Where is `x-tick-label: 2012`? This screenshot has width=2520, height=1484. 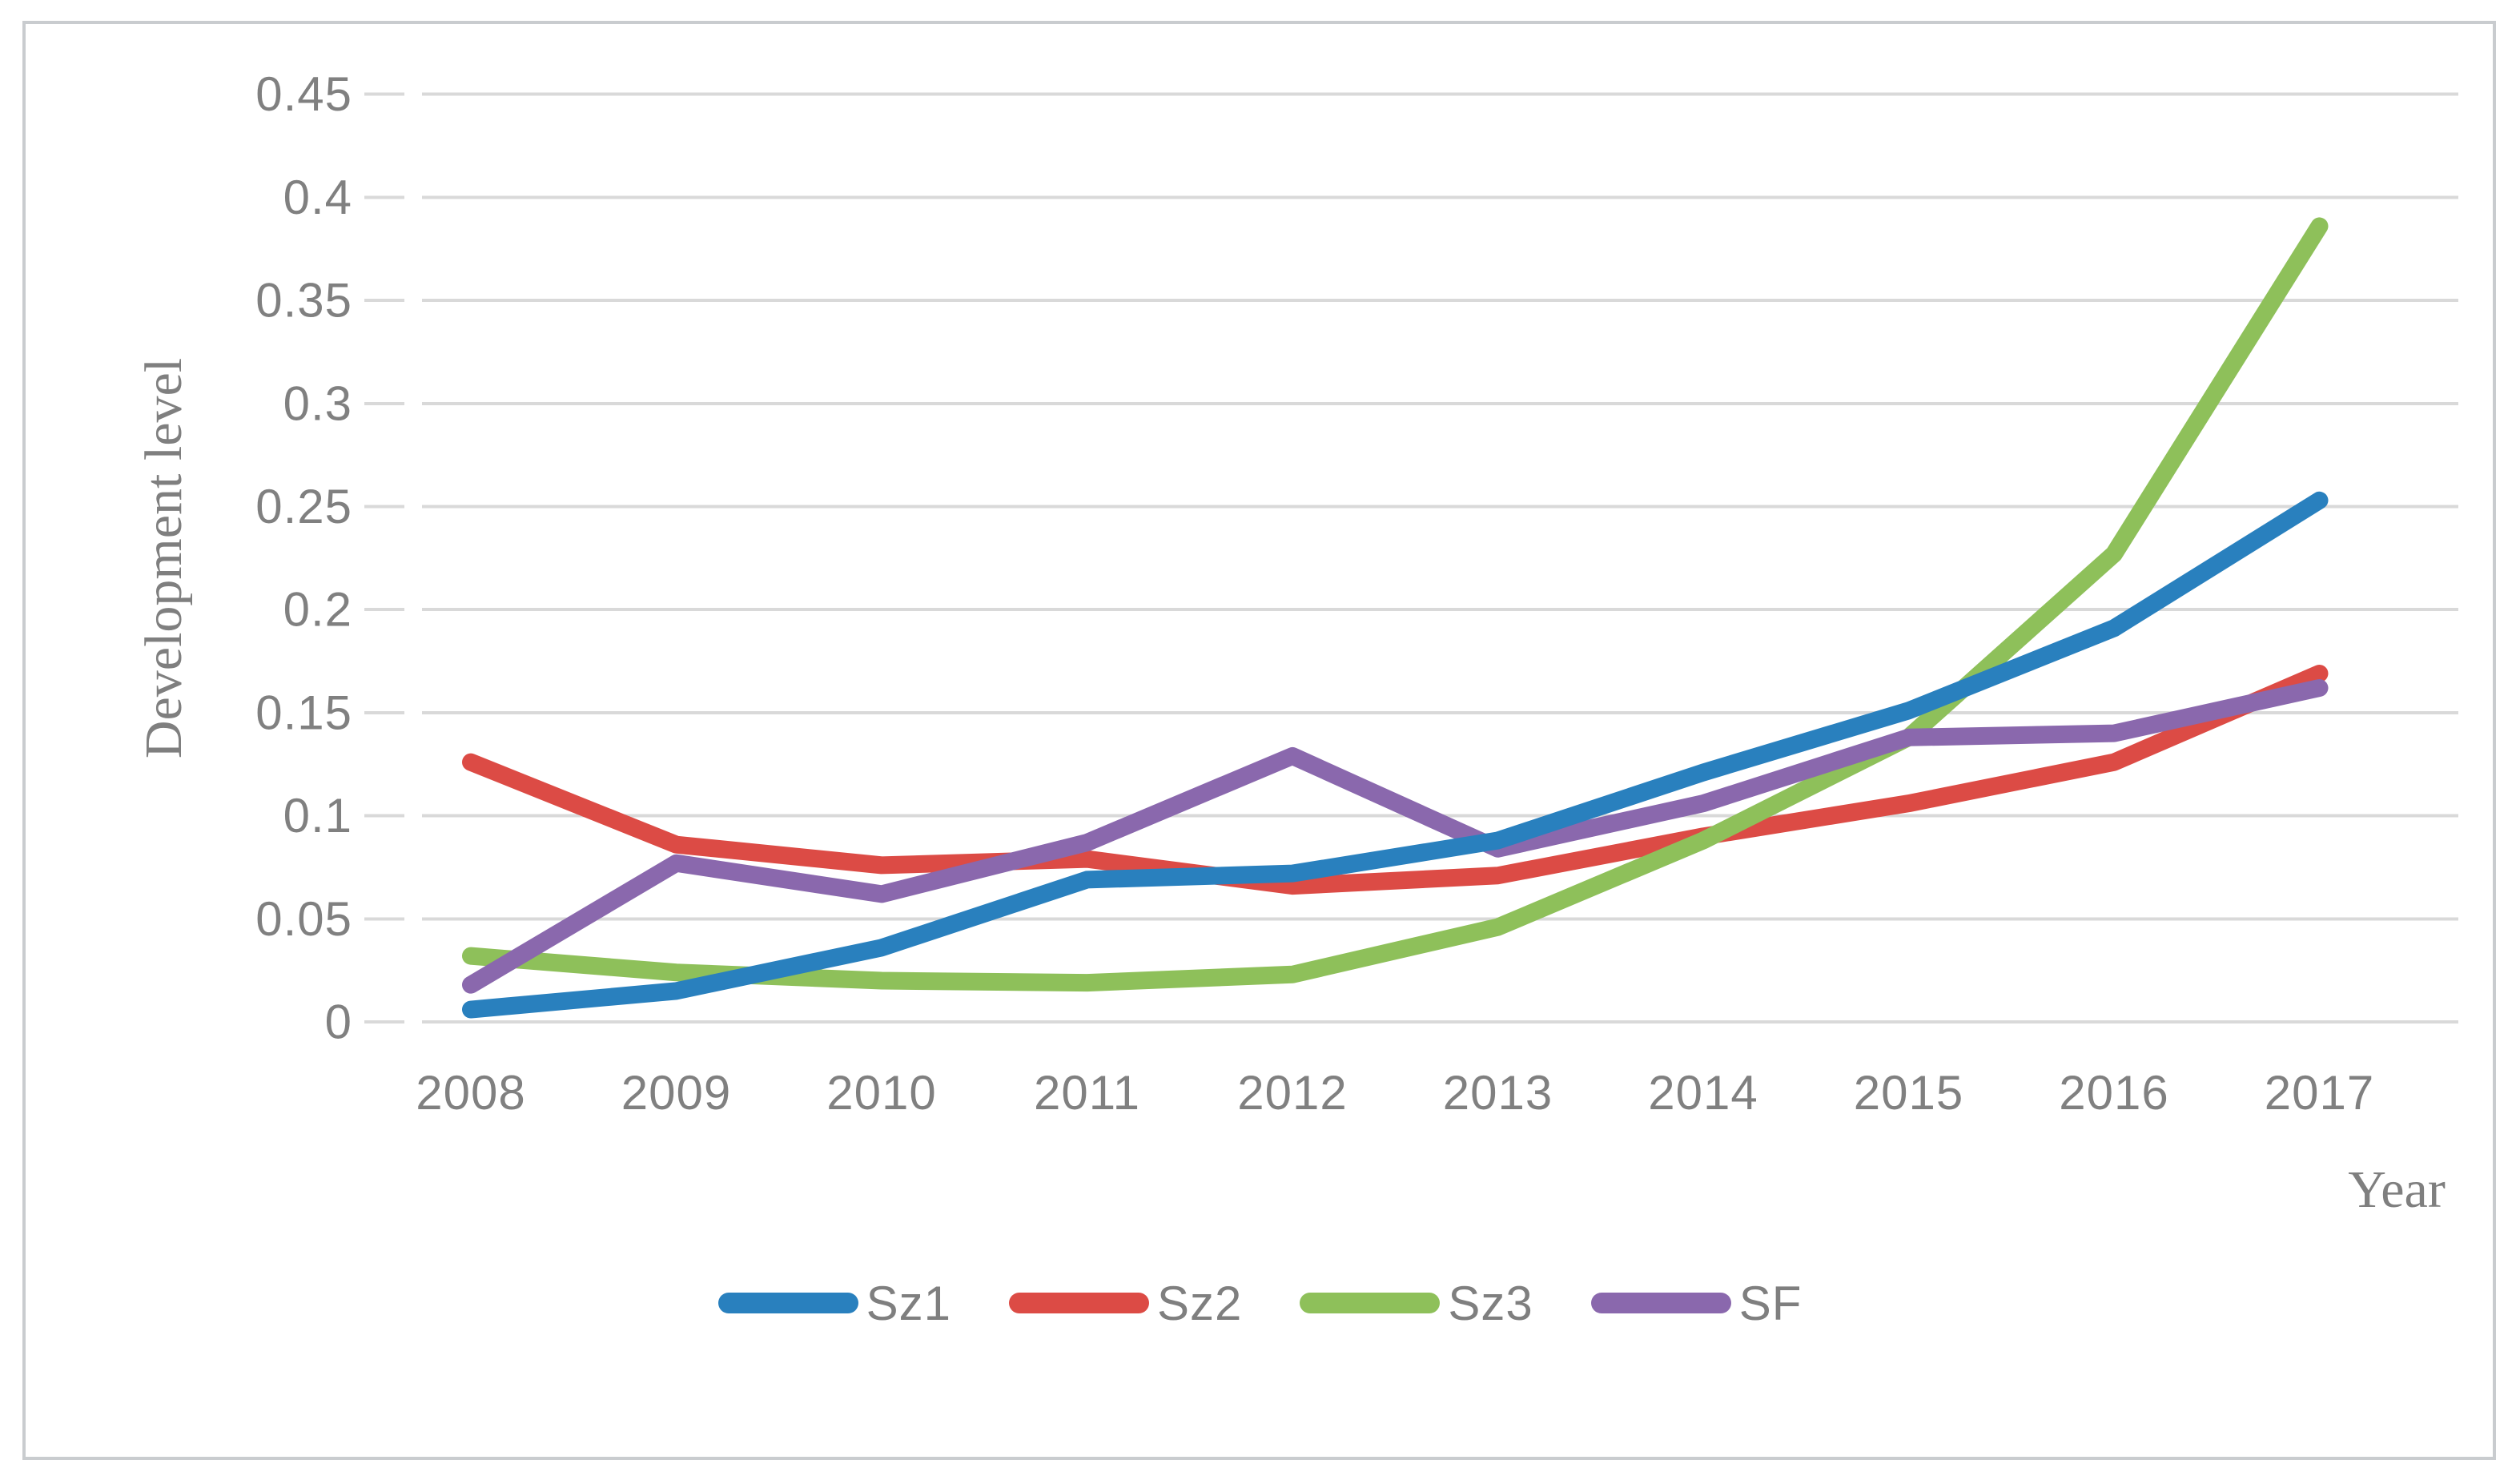 x-tick-label: 2012 is located at coordinates (1292, 1093).